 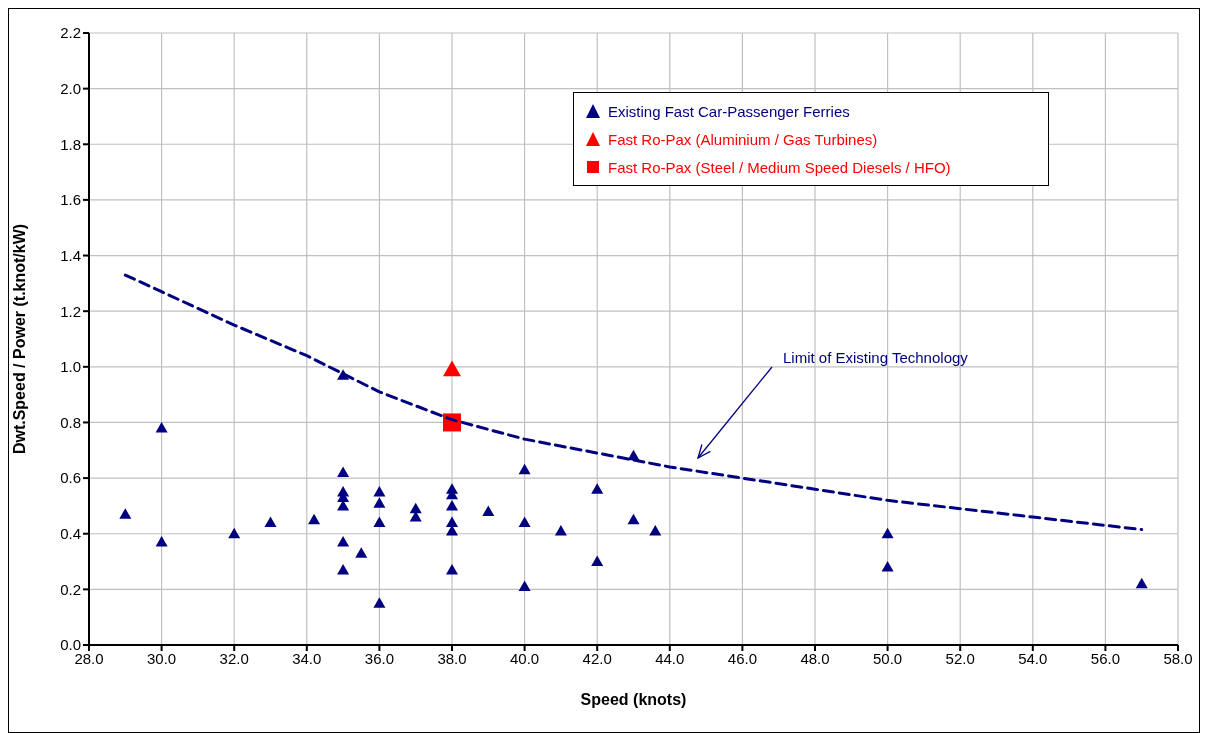 What do you see at coordinates (779, 167) in the screenshot?
I see `legend-label: Fast Ro-Pax (Steel / Medium Speed Diesels / HFO)` at bounding box center [779, 167].